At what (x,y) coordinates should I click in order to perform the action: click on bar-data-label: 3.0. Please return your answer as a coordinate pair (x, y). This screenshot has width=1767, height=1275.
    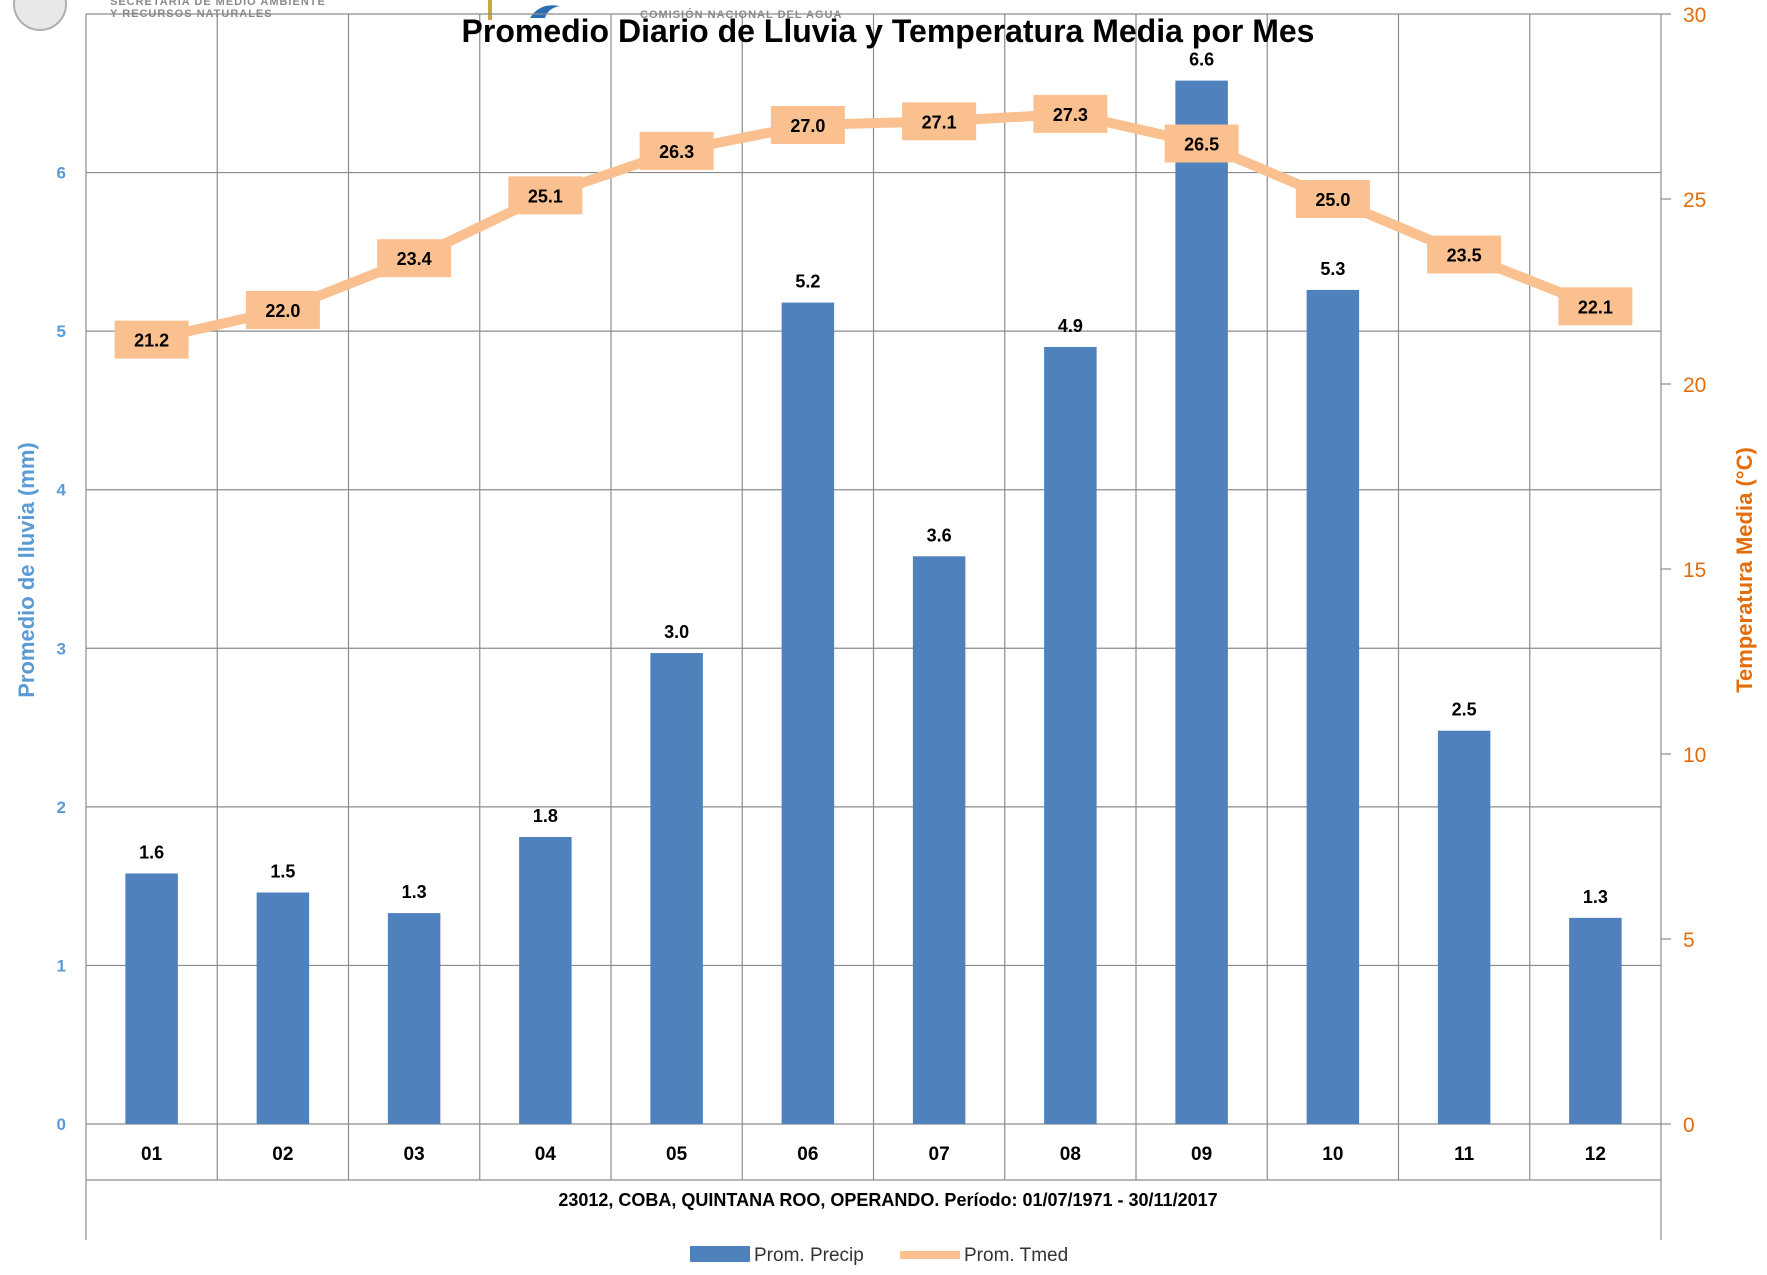
    Looking at the image, I should click on (676, 632).